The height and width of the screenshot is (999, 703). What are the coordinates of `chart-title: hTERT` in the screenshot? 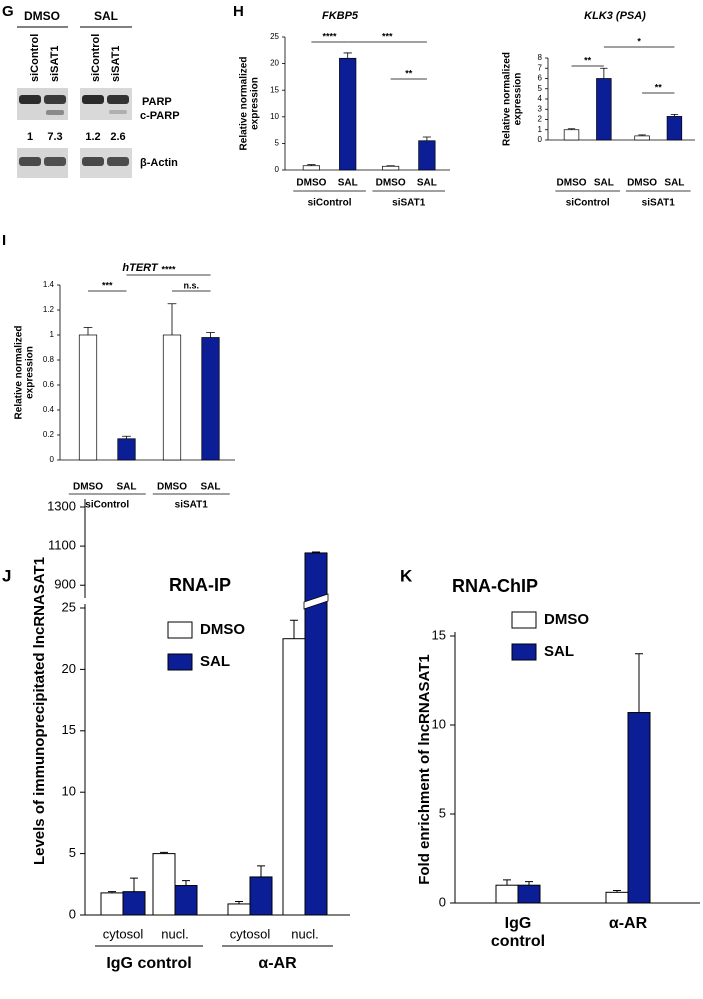 It's located at (140, 268).